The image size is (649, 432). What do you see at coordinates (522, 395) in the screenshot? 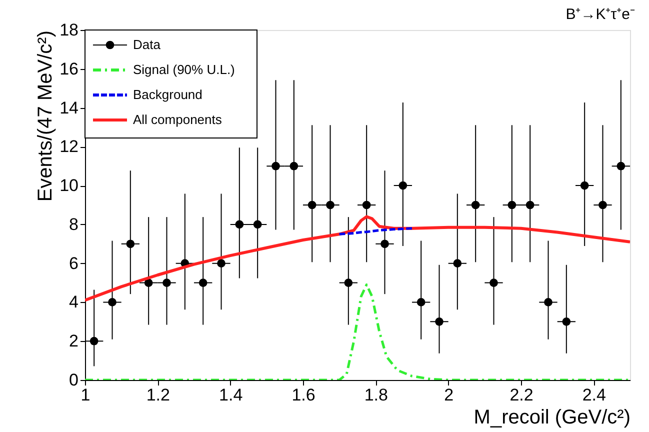
I see `x-tick-label: 2.2` at bounding box center [522, 395].